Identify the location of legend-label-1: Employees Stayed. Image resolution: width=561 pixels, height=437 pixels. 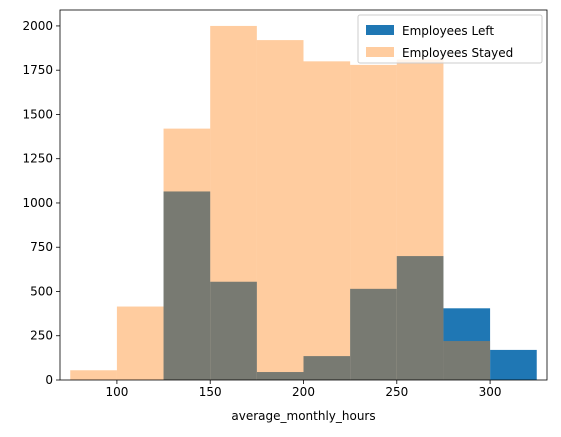
(457, 53).